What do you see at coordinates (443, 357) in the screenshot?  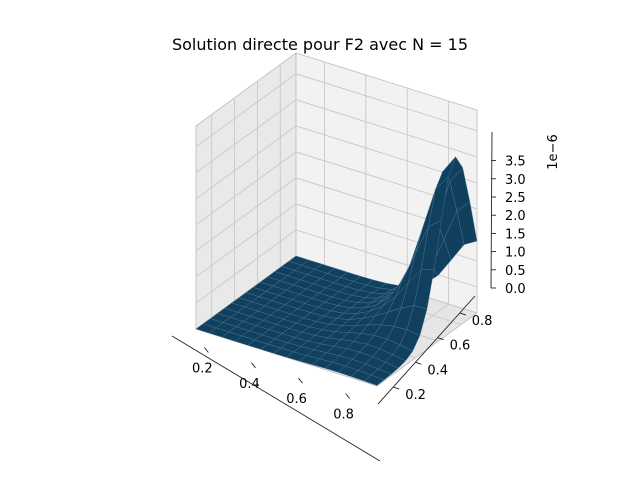 I see `y-axis-ticks: 0.20.40.60.8` at bounding box center [443, 357].